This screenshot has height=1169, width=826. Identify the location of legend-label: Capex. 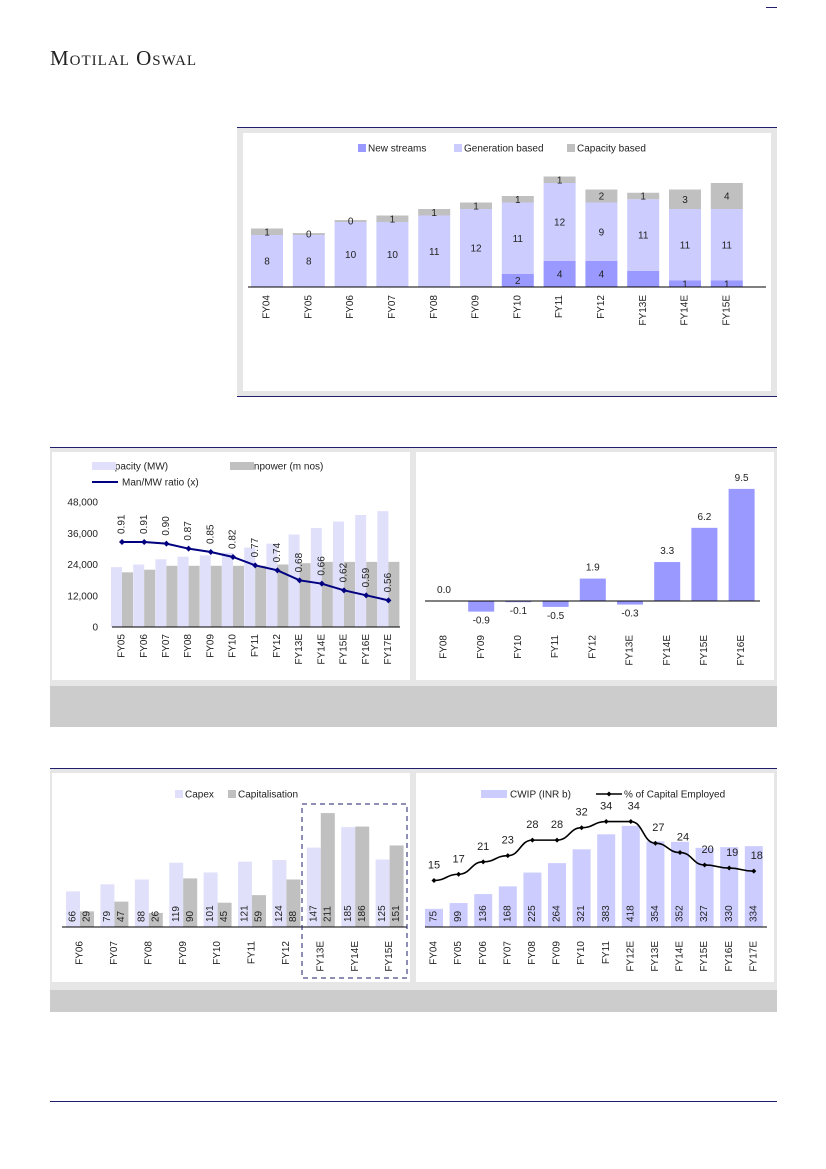
(199, 795).